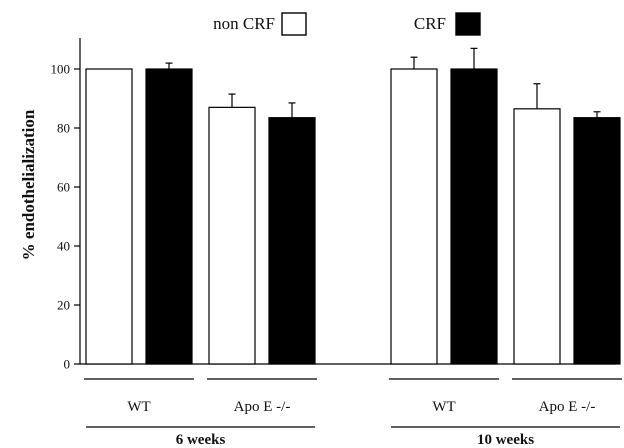 The height and width of the screenshot is (448, 624). I want to click on y-axis-label: % endothelialization, so click(28, 184).